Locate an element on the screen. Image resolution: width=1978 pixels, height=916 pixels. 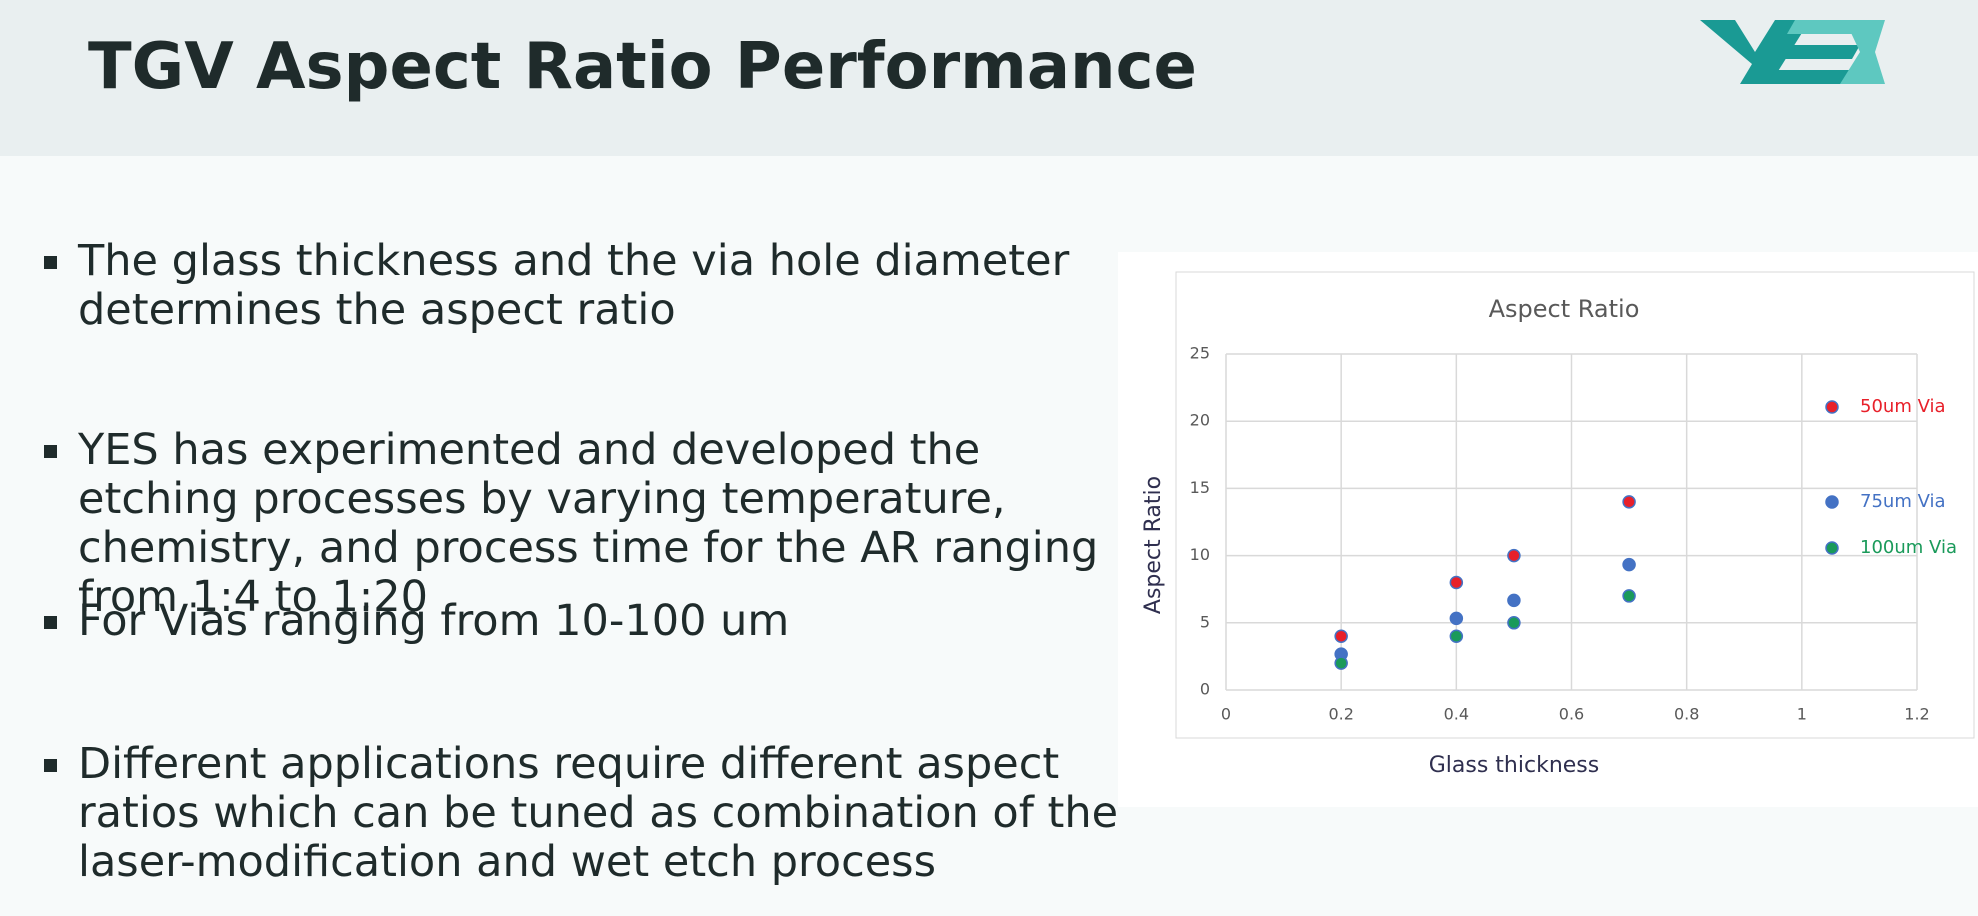
x-tick-label: 0.8 is located at coordinates (1686, 714).